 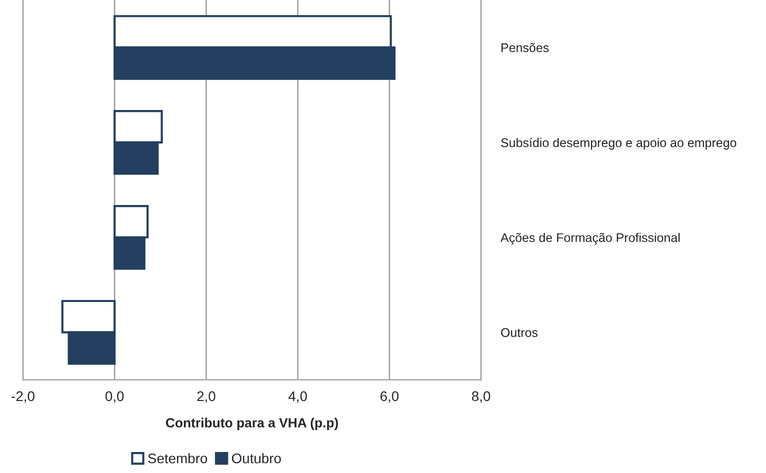 What do you see at coordinates (114, 397) in the screenshot?
I see `x-tick-label: 0,0` at bounding box center [114, 397].